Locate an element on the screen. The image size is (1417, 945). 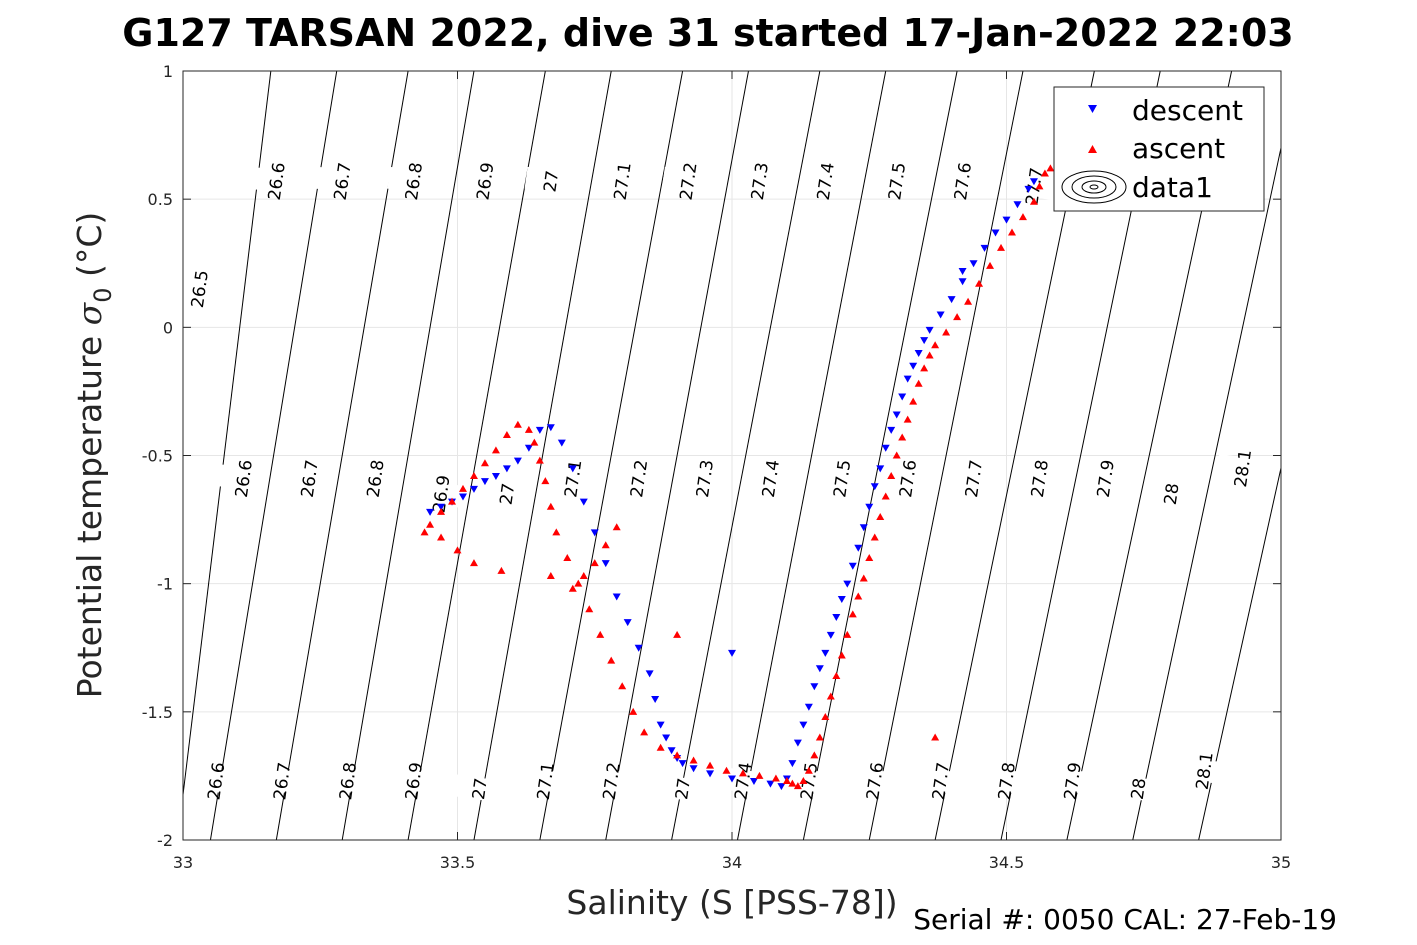
legend-descent-label: descent is located at coordinates (1187, 110).